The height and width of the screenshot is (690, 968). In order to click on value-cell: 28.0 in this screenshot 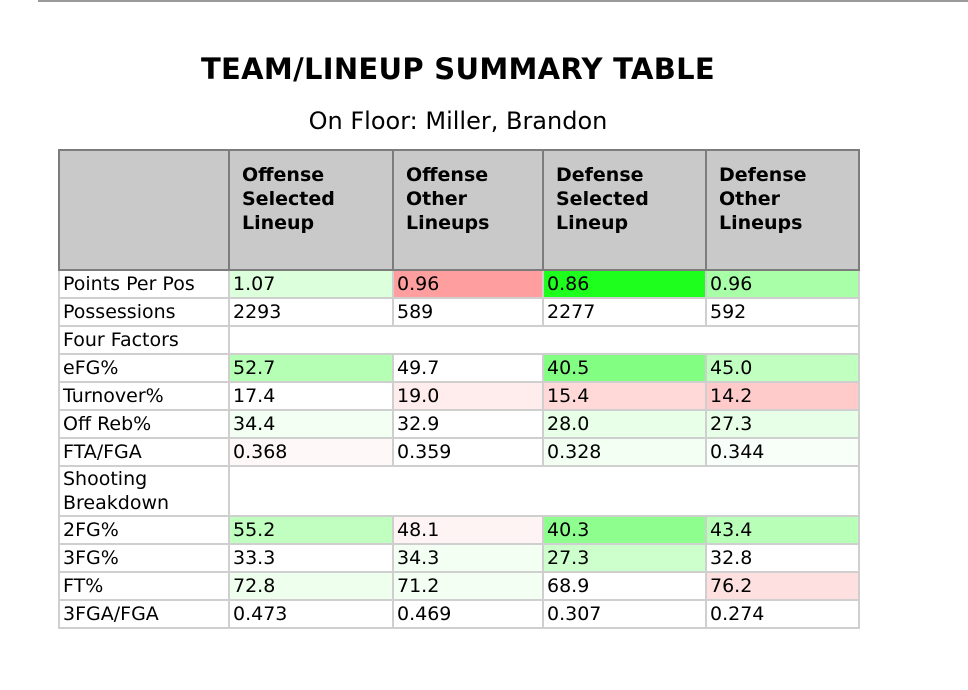, I will do `click(624, 424)`.